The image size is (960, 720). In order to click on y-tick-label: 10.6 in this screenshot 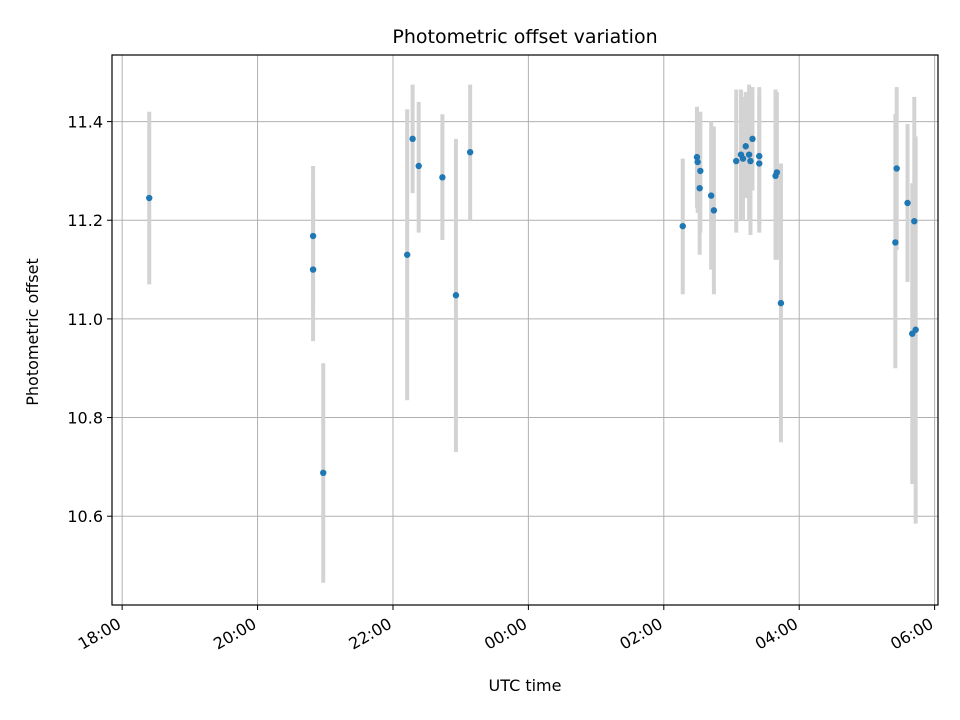, I will do `click(85, 516)`.